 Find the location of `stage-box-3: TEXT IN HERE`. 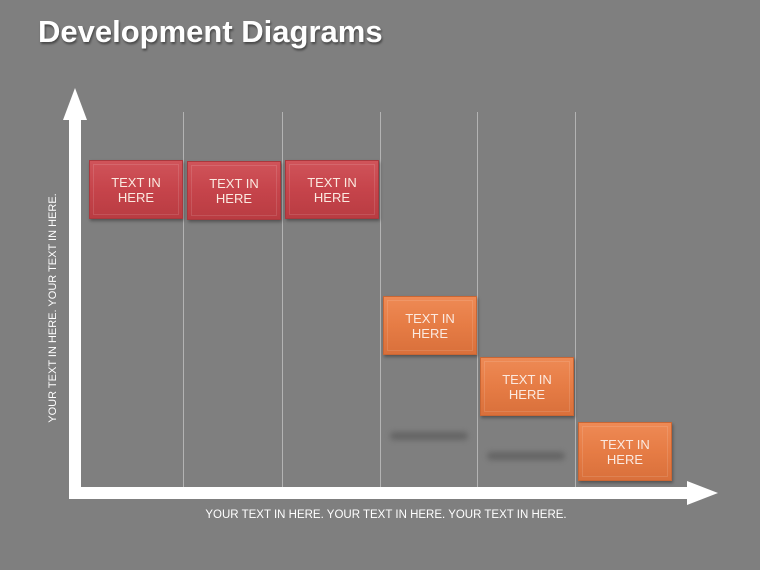

stage-box-3: TEXT IN HERE is located at coordinates (332, 189).